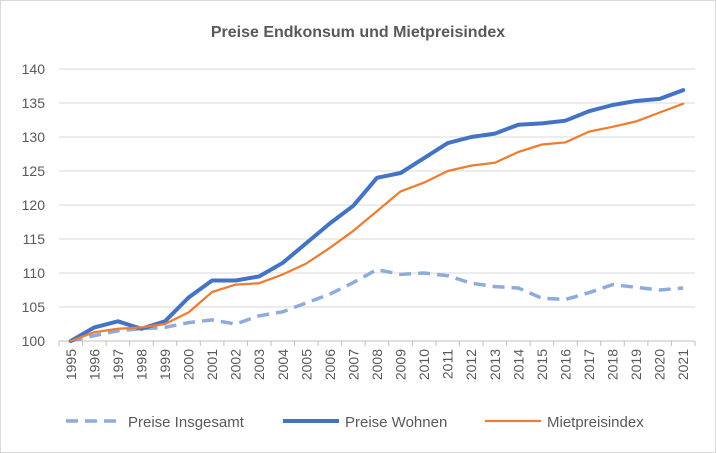  What do you see at coordinates (118, 364) in the screenshot?
I see `x-tick-label: 1997` at bounding box center [118, 364].